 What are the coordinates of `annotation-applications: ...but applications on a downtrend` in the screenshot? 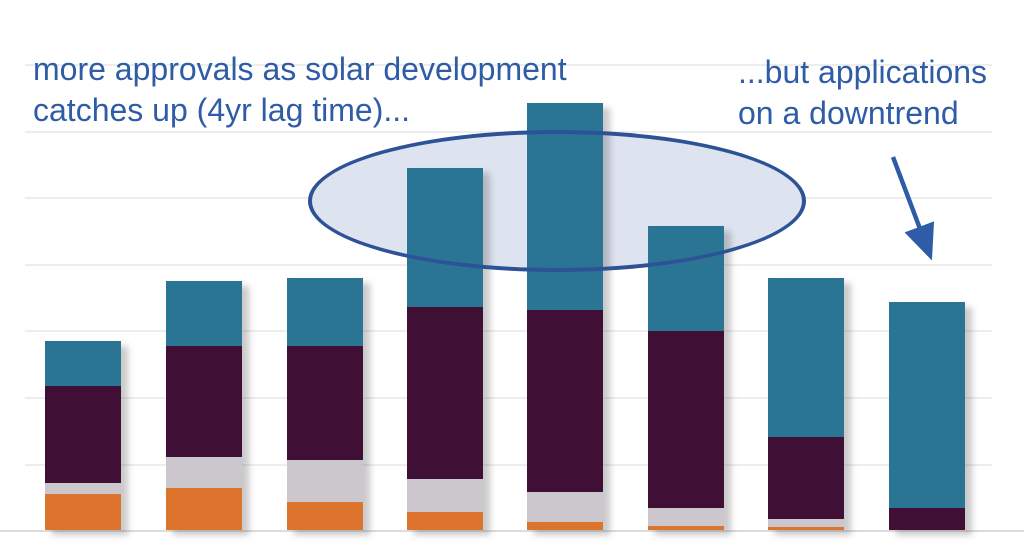 It's located at (862, 93).